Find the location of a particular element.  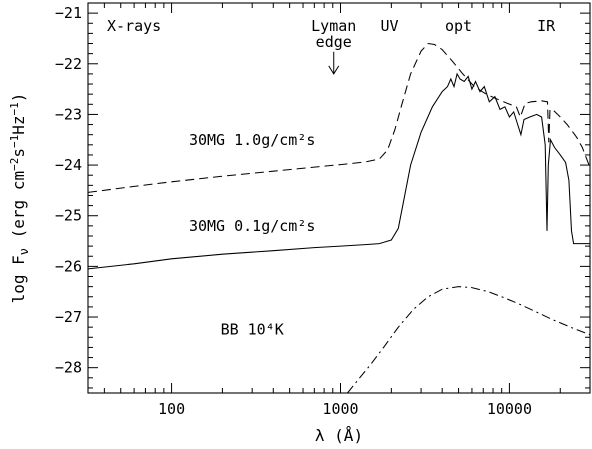

y-tick-label: −23 is located at coordinates (68, 114).